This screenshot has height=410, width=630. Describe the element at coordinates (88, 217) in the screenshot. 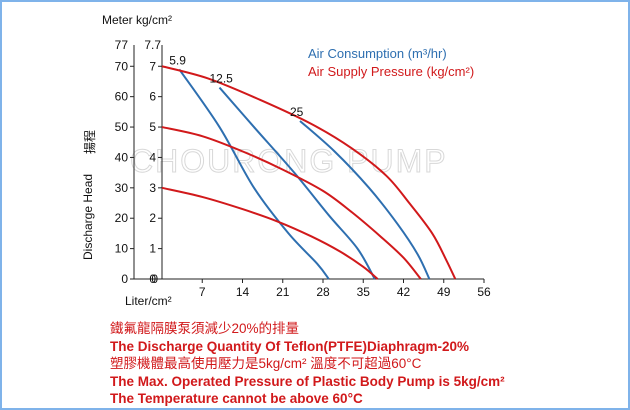

I see `y-axis-title: Discharge Head` at that location.